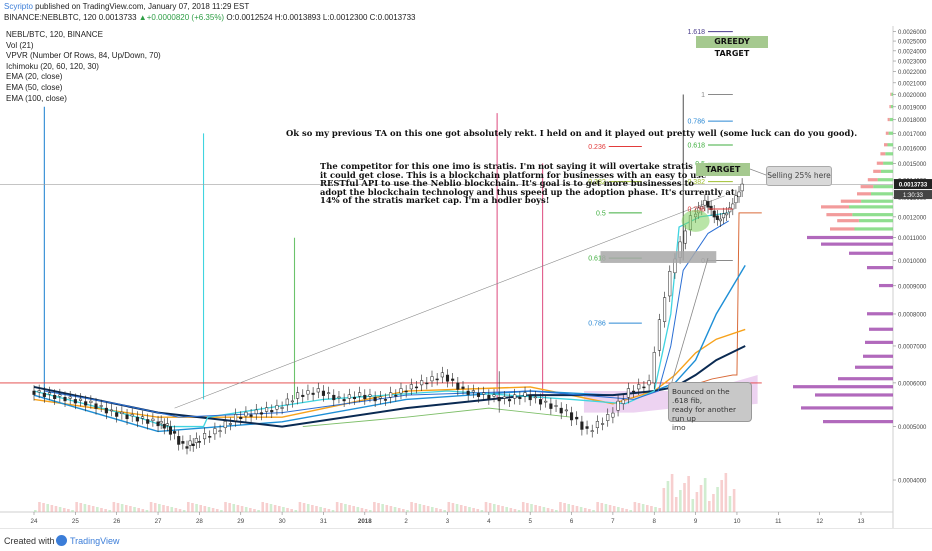  I want to click on author-link: Scyripto, so click(18, 6).